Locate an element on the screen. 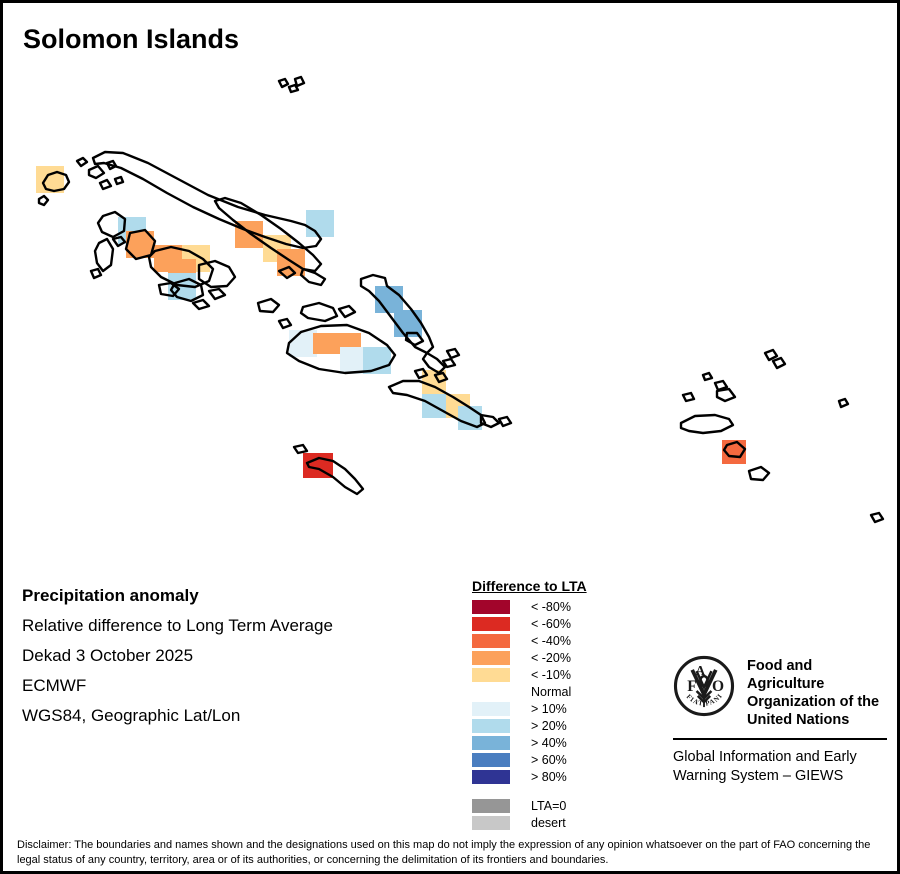 This screenshot has width=900, height=874. coast-gizo is located at coordinates (119, 241).